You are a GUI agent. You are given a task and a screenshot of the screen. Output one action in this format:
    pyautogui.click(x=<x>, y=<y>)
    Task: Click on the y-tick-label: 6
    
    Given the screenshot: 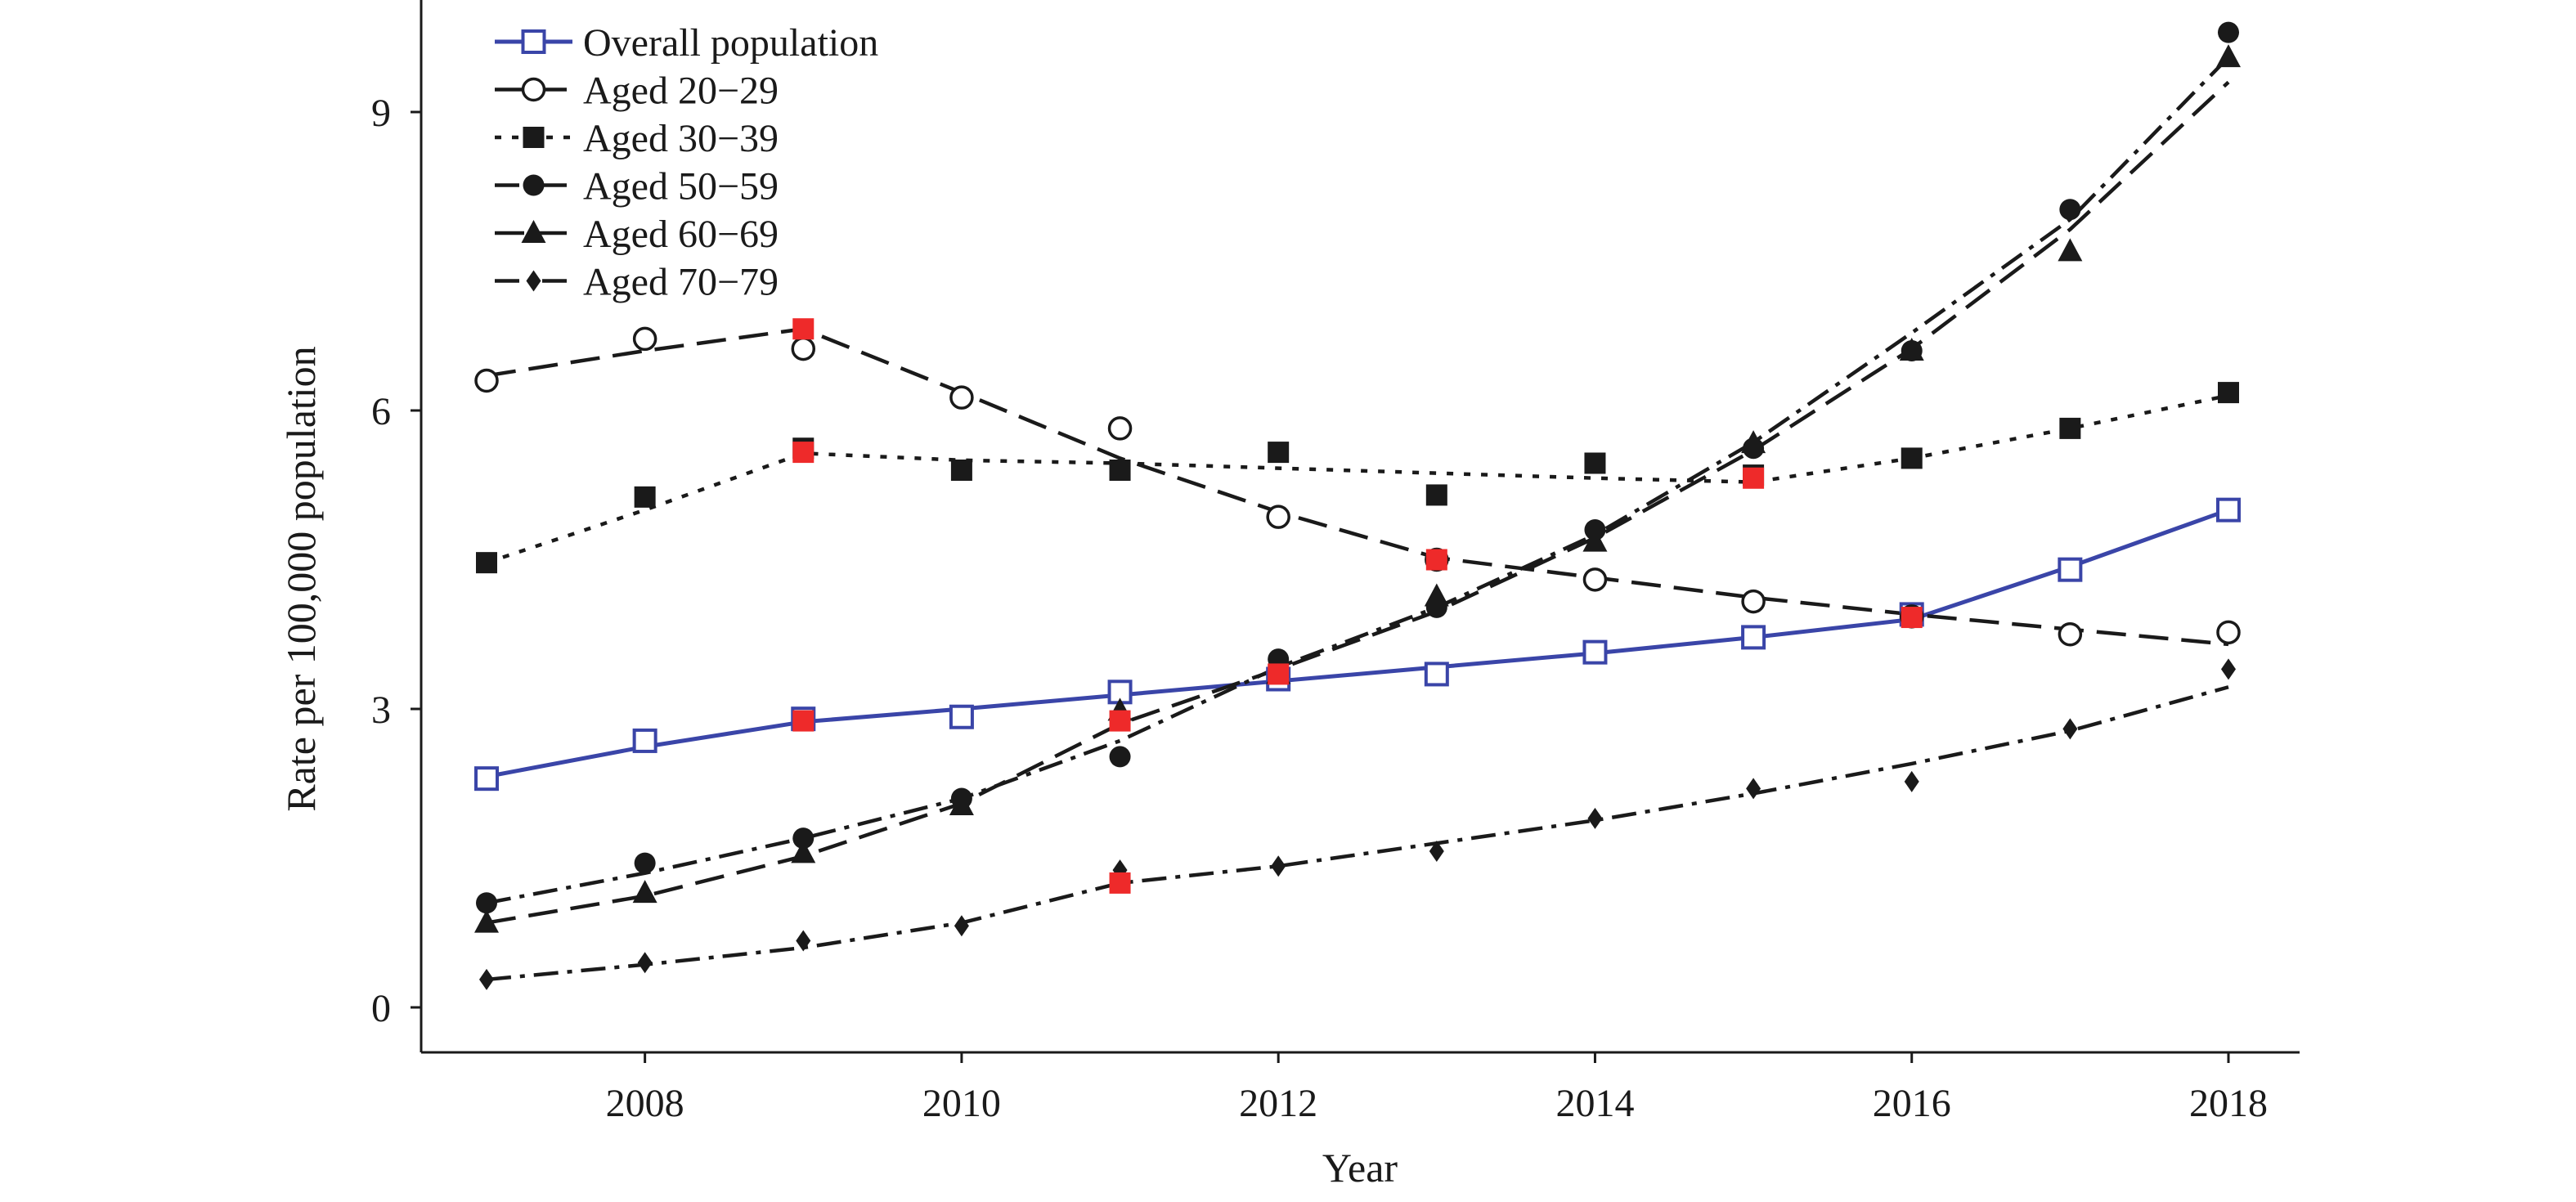 What is the action you would take?
    pyautogui.click(x=381, y=411)
    